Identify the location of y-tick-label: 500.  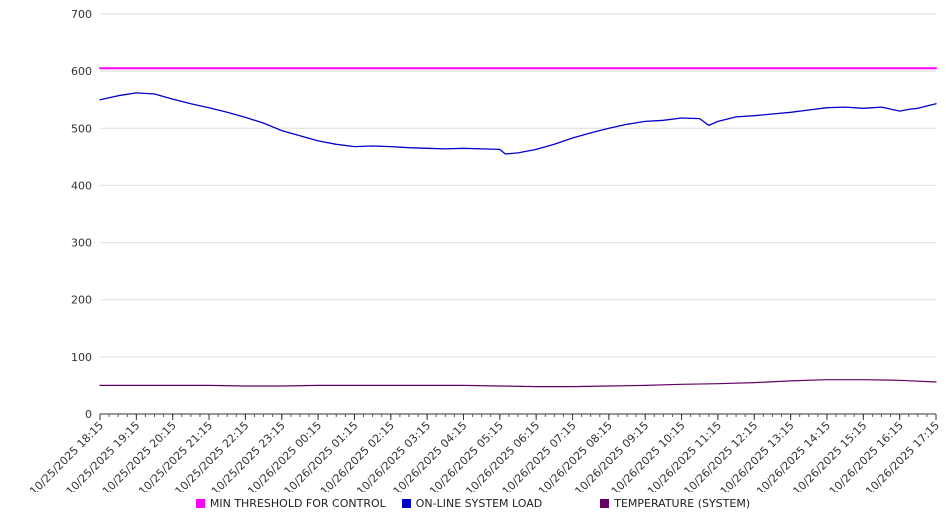
(81, 128).